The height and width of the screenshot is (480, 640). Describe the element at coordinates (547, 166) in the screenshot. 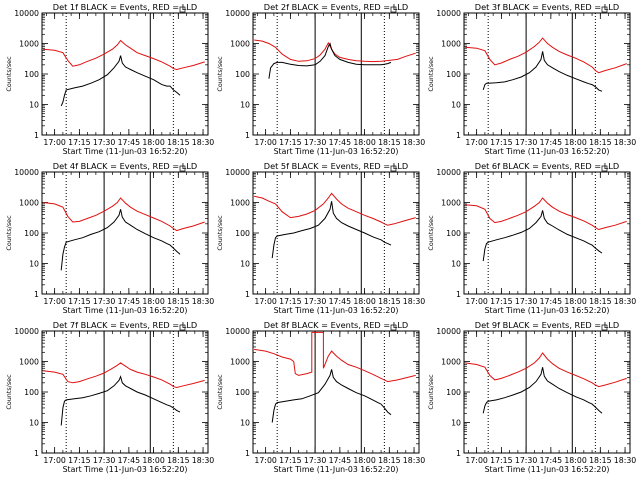

I see `panel-title: Det 6f BLACK = Events, RED = LLD` at that location.